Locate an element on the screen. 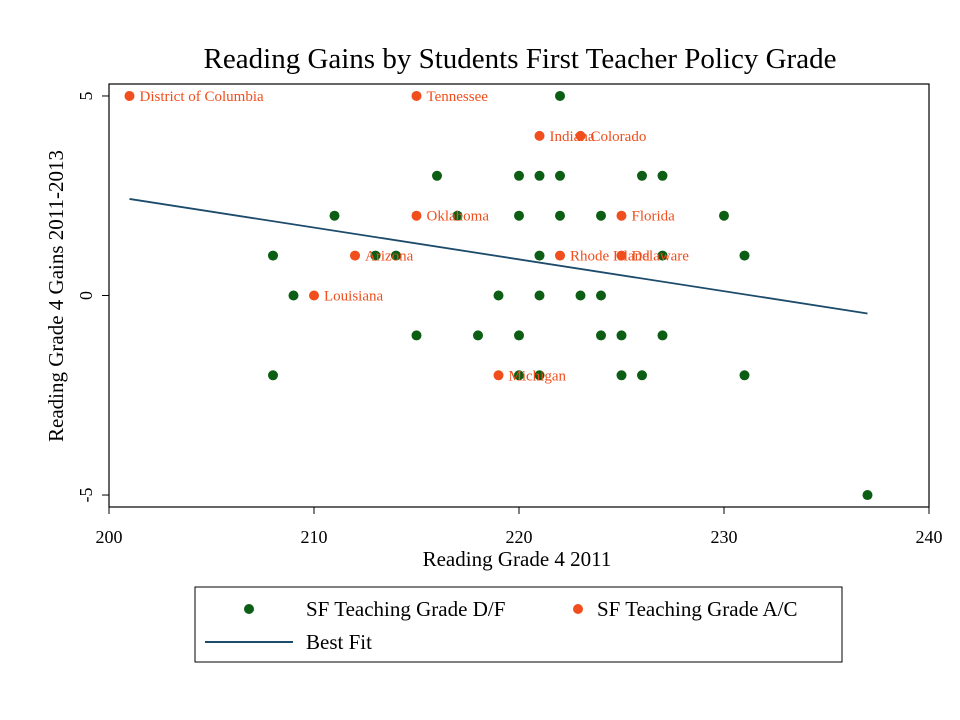 This screenshot has width=960, height=720. best-fit-layer is located at coordinates (498, 256).